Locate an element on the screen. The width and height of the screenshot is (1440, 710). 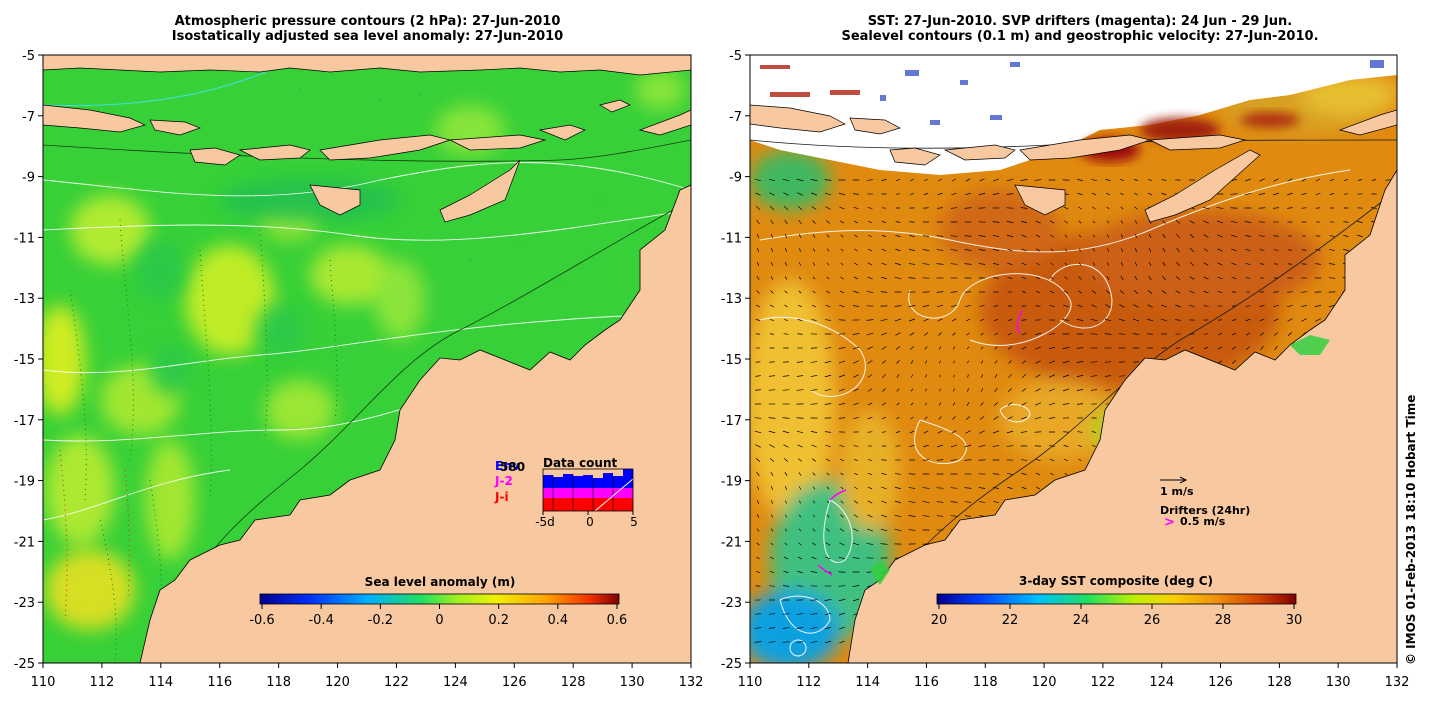
right-ytick-label: -11 is located at coordinates (731, 238).